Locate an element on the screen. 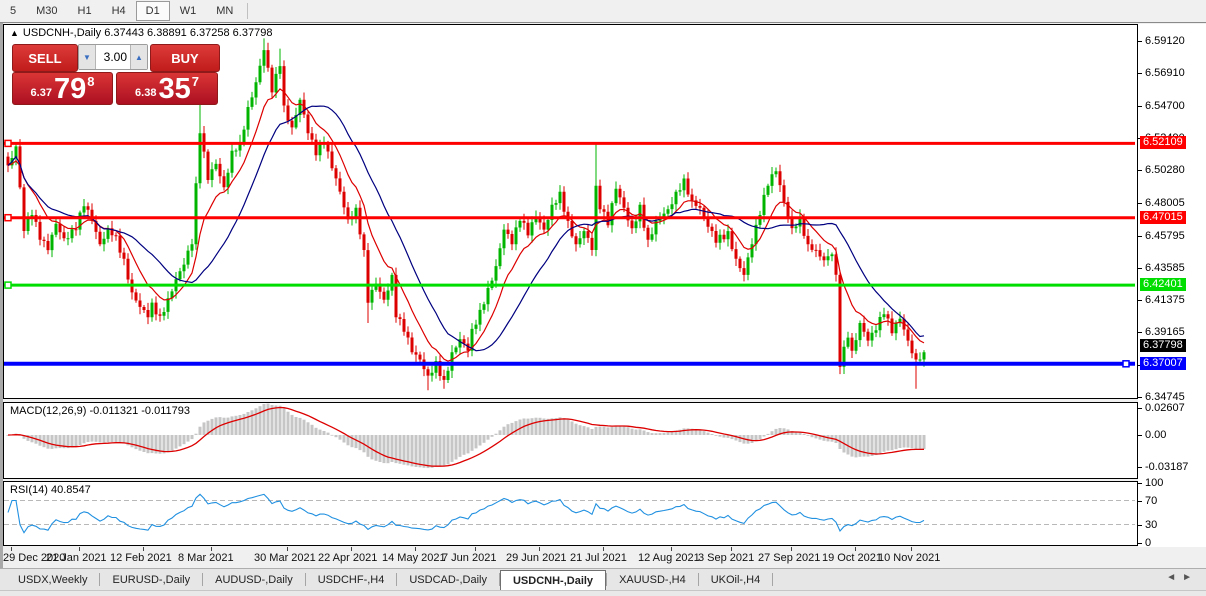 The height and width of the screenshot is (596, 1206). timeframe-button-m30: M30 is located at coordinates (47, 11).